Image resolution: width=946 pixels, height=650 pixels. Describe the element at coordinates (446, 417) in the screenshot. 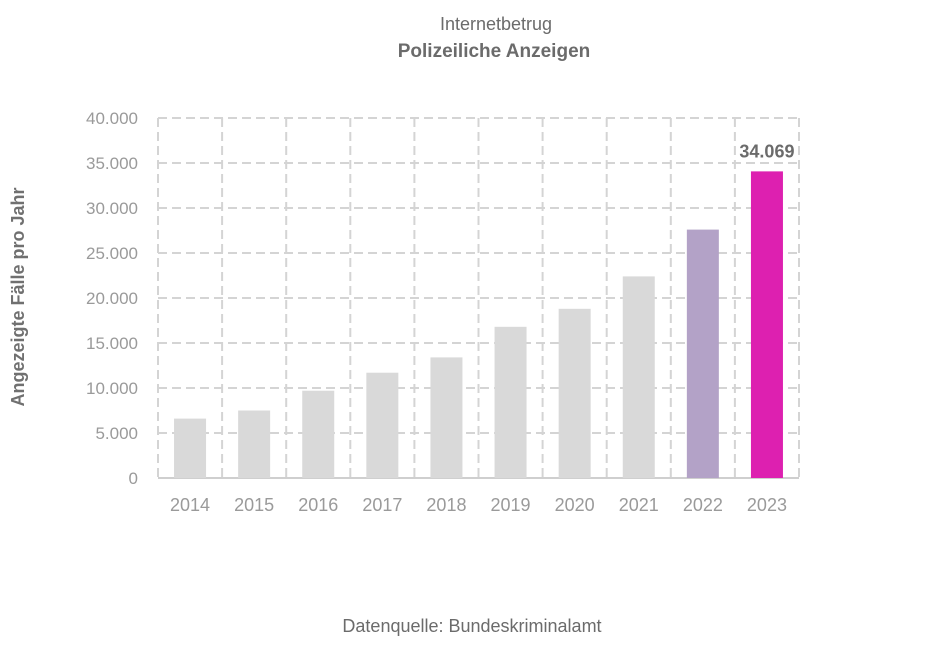

I see `bar-2018` at that location.